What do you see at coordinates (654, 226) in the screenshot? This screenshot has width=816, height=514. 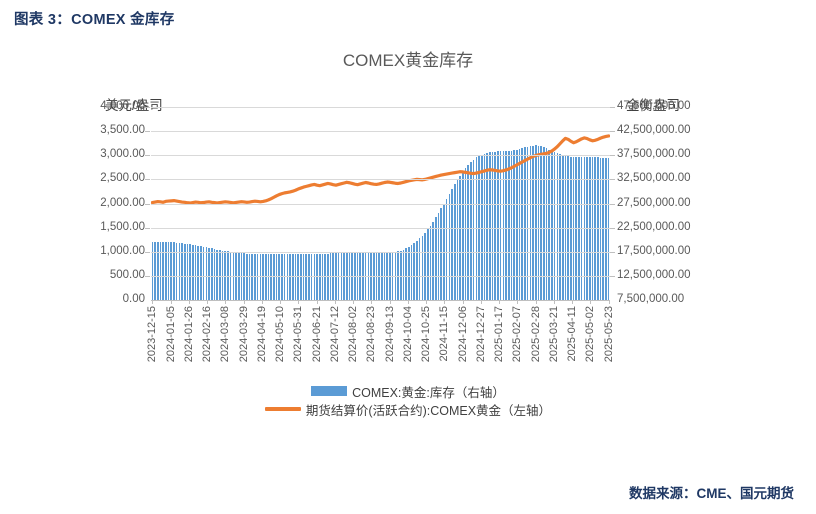 I see `right-axis-tick-label: 22,500,000.00` at bounding box center [654, 226].